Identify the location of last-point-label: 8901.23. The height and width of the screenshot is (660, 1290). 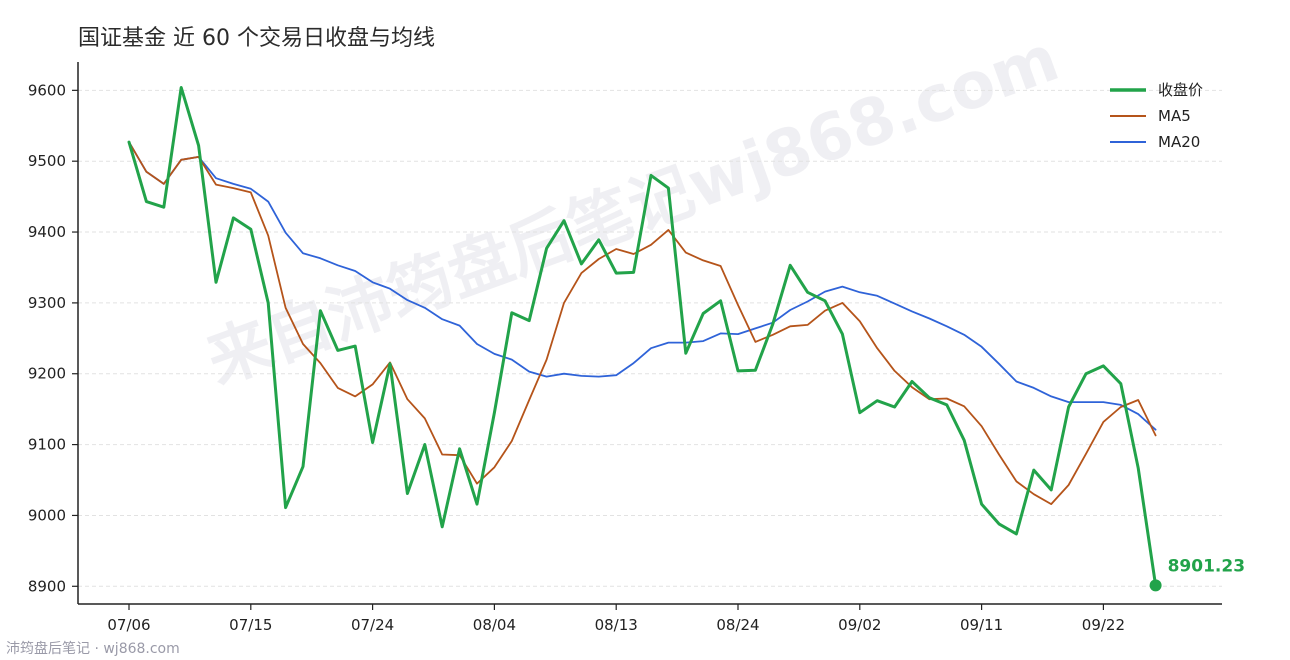
(1206, 566).